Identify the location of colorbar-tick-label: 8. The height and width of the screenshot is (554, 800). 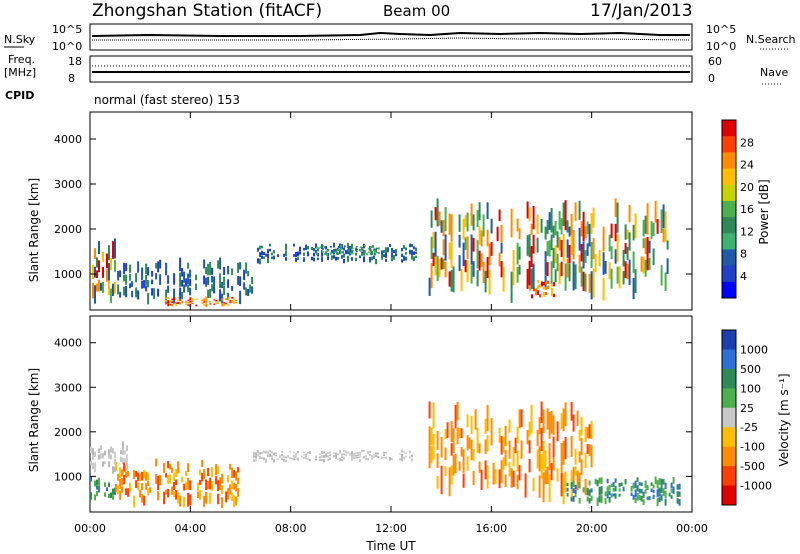
(743, 254).